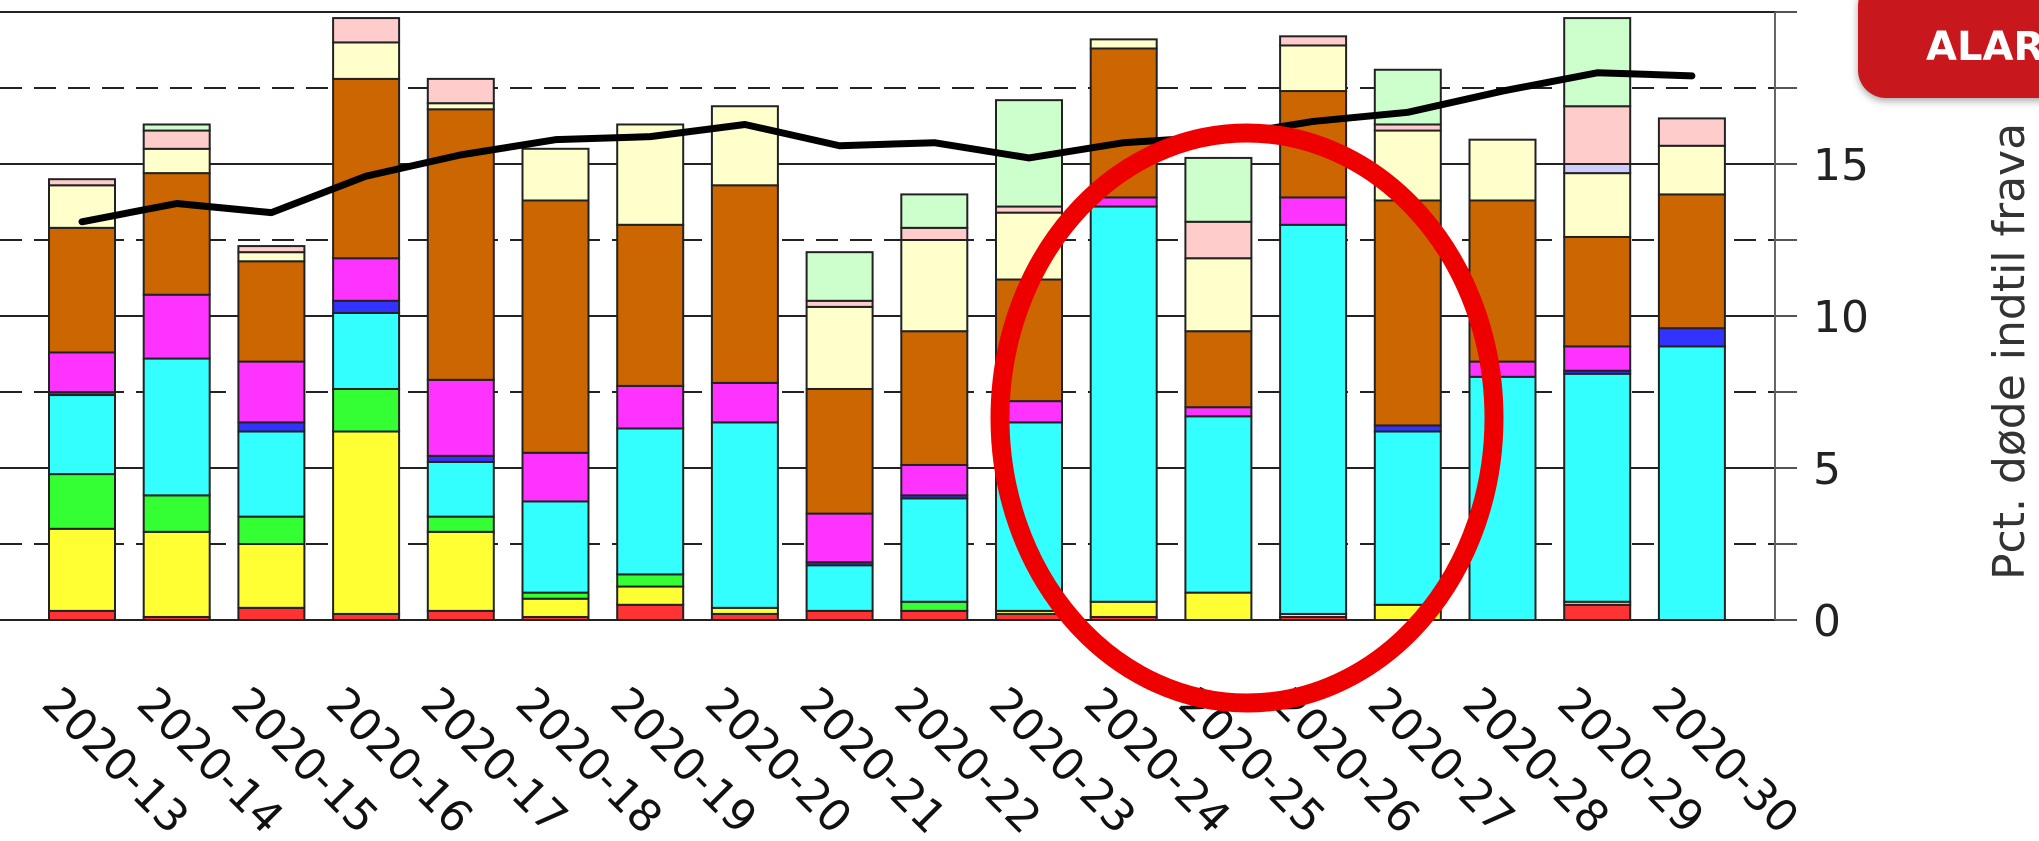 This screenshot has height=841, width=2039. Describe the element at coordinates (2009, 351) in the screenshot. I see `right-axis-label: Pct. døde indtil frava` at that location.